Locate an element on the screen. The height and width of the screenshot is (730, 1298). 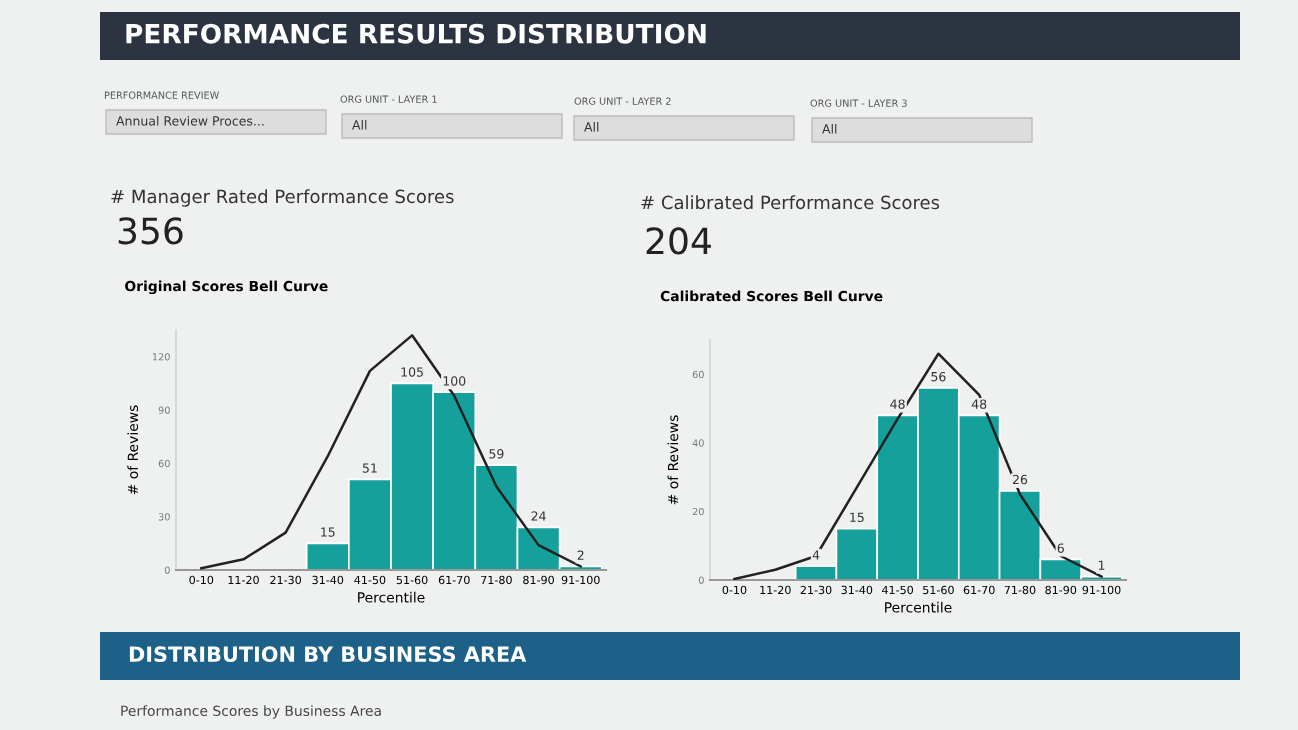
text: 356 is located at coordinates (150, 231).